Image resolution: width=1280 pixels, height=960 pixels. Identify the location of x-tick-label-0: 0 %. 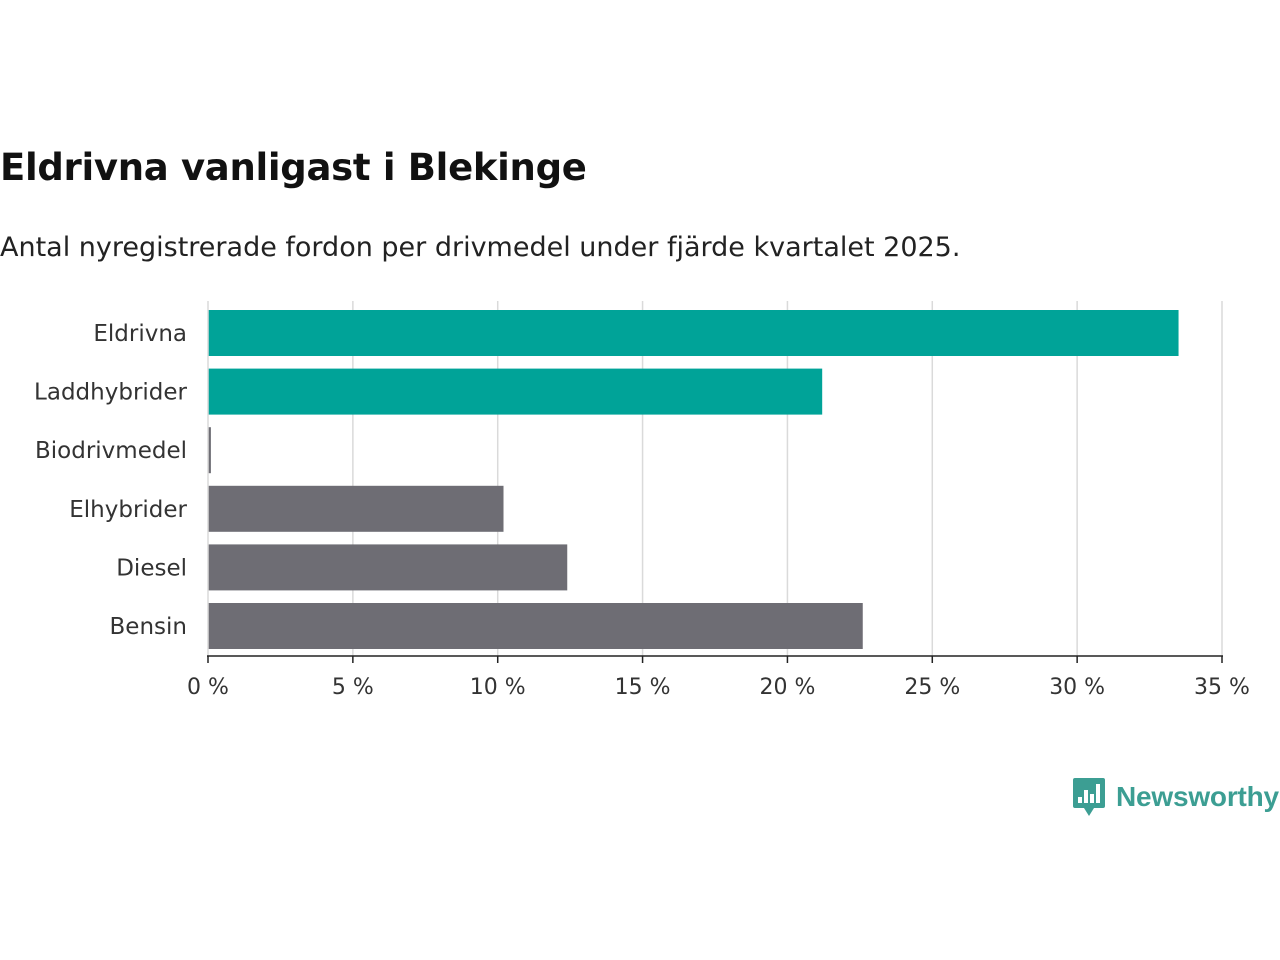
(208, 687).